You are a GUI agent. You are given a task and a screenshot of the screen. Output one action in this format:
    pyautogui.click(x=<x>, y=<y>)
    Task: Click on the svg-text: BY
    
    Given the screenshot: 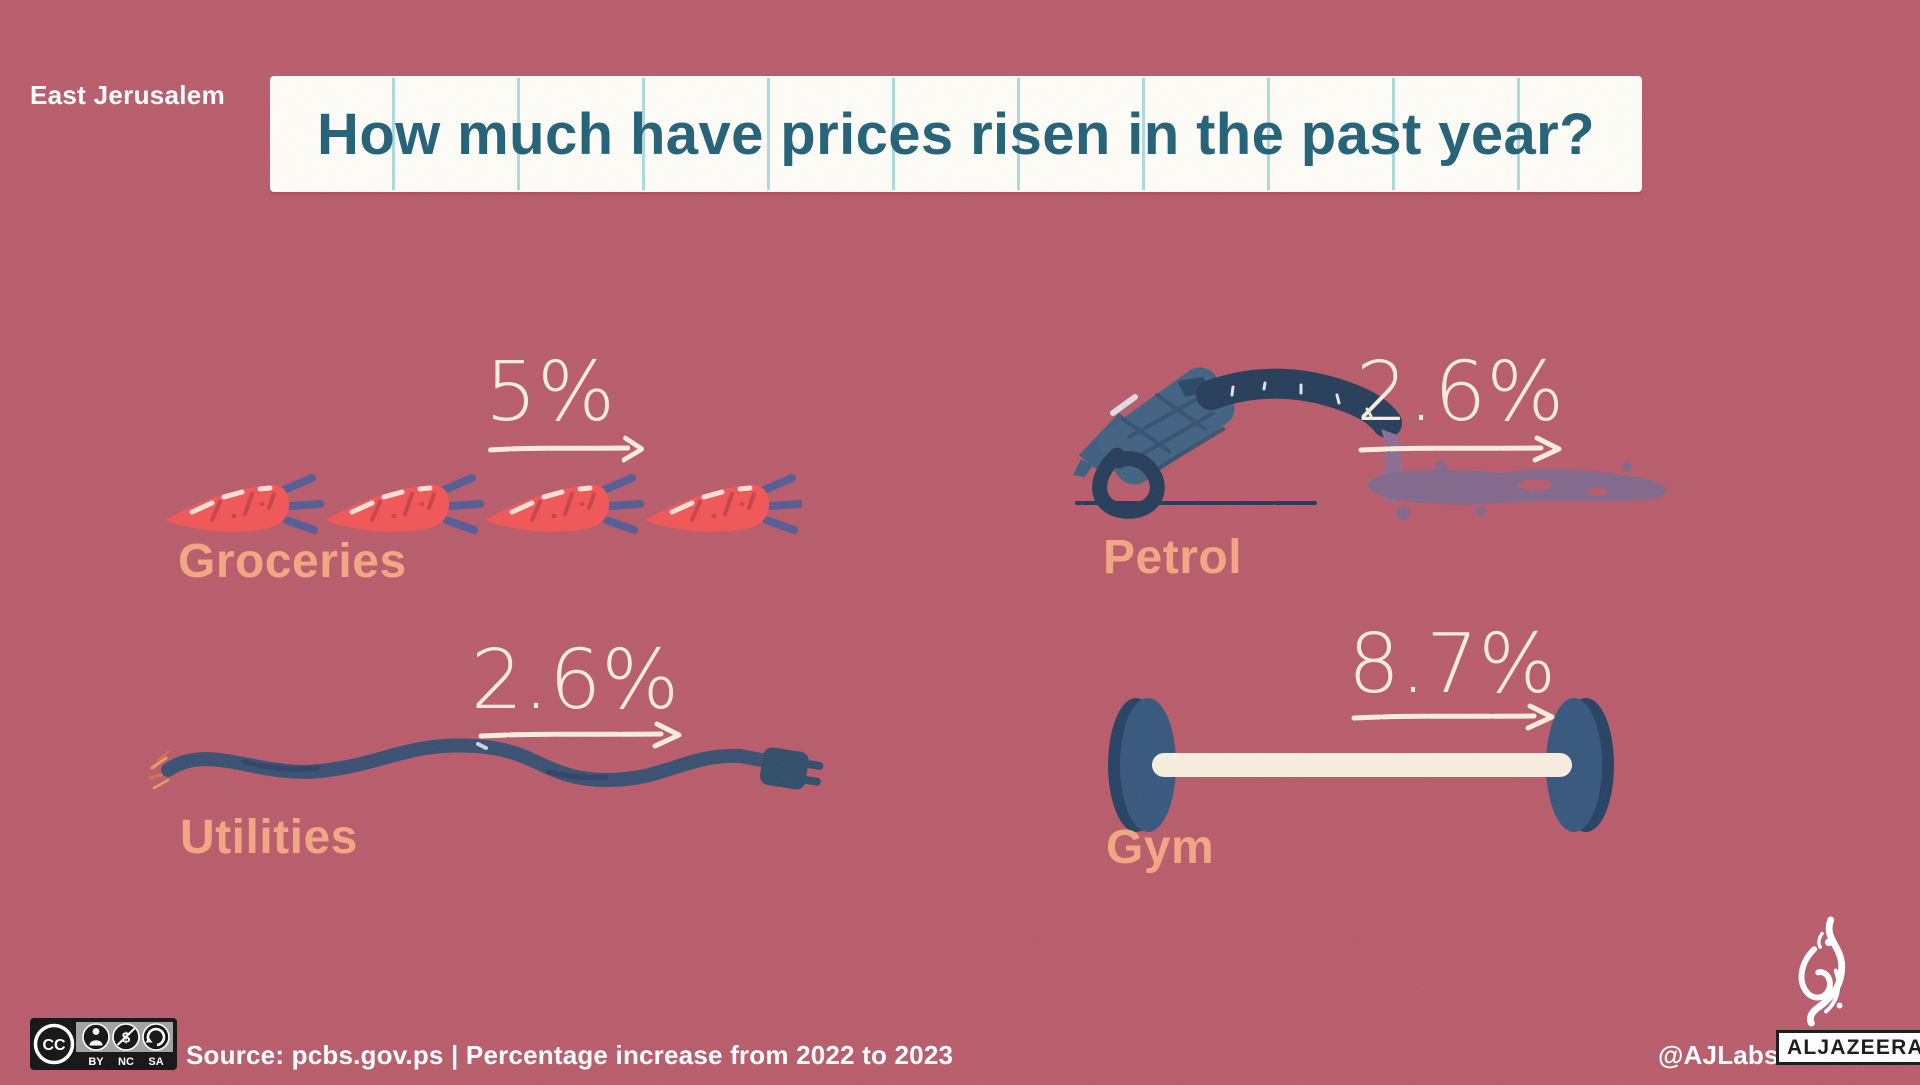 What is the action you would take?
    pyautogui.click(x=96, y=1062)
    